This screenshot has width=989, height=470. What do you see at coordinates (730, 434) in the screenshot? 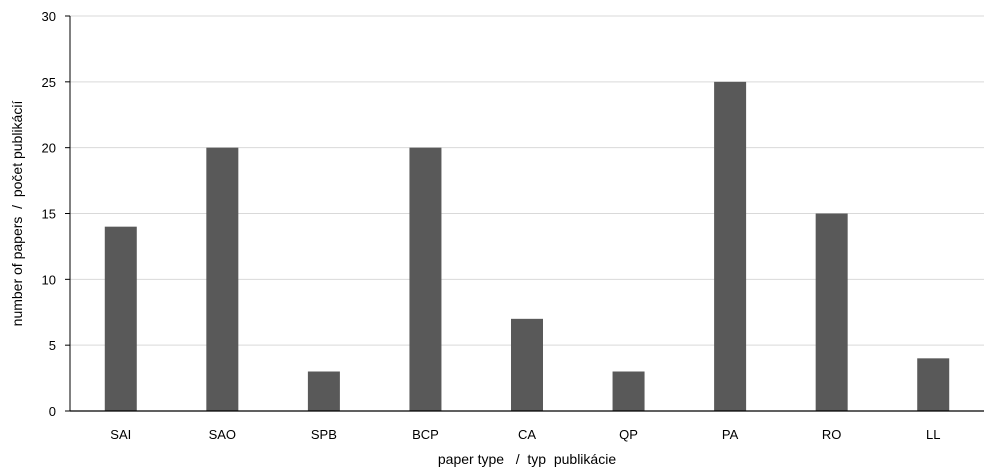
I see `x-tick-label: PA` at bounding box center [730, 434].